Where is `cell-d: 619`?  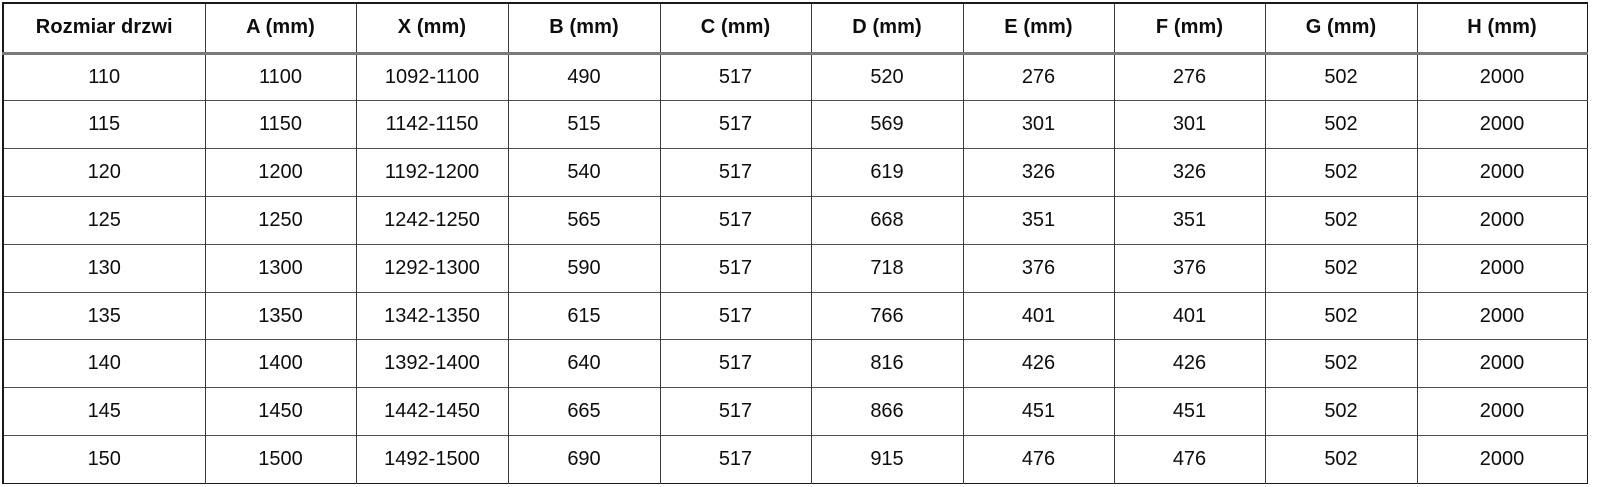
cell-d: 619 is located at coordinates (887, 172).